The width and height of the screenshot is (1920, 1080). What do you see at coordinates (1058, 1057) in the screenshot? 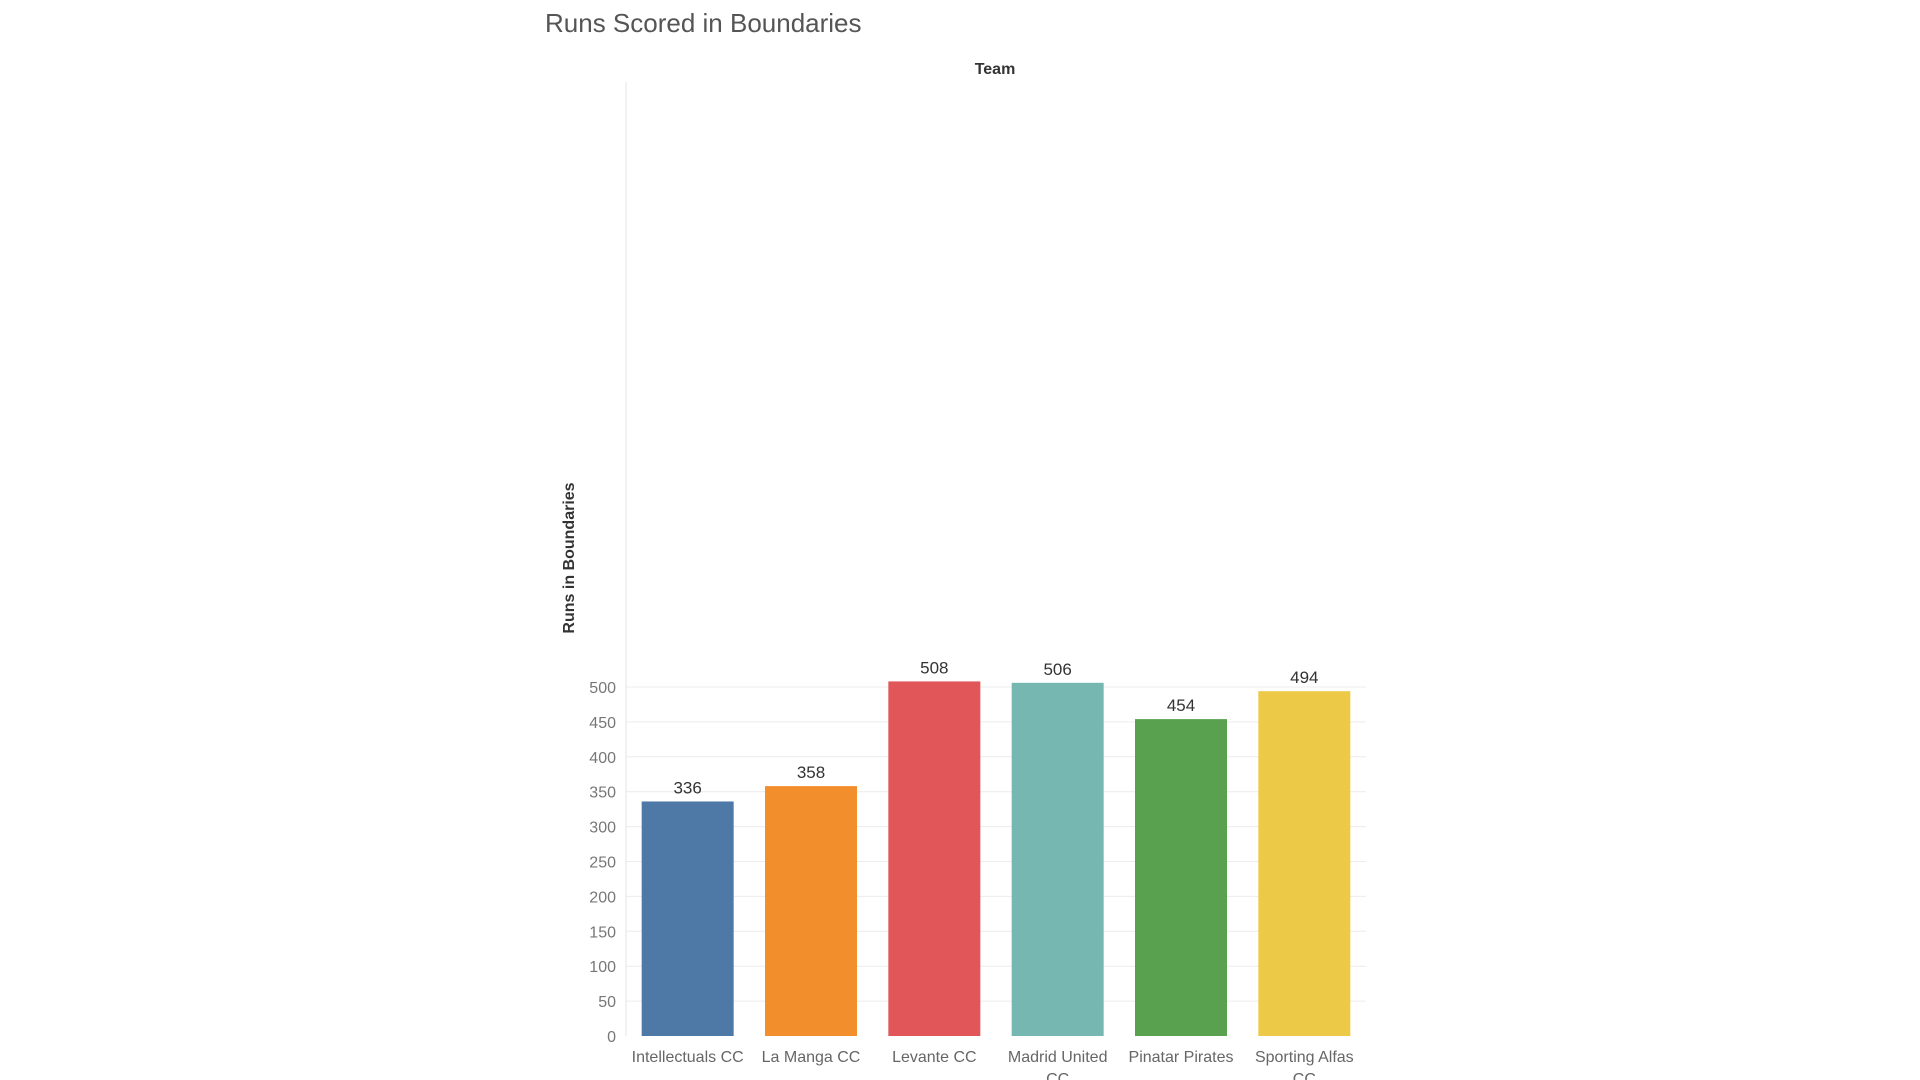
I see `category-label: Madrid United` at bounding box center [1058, 1057].